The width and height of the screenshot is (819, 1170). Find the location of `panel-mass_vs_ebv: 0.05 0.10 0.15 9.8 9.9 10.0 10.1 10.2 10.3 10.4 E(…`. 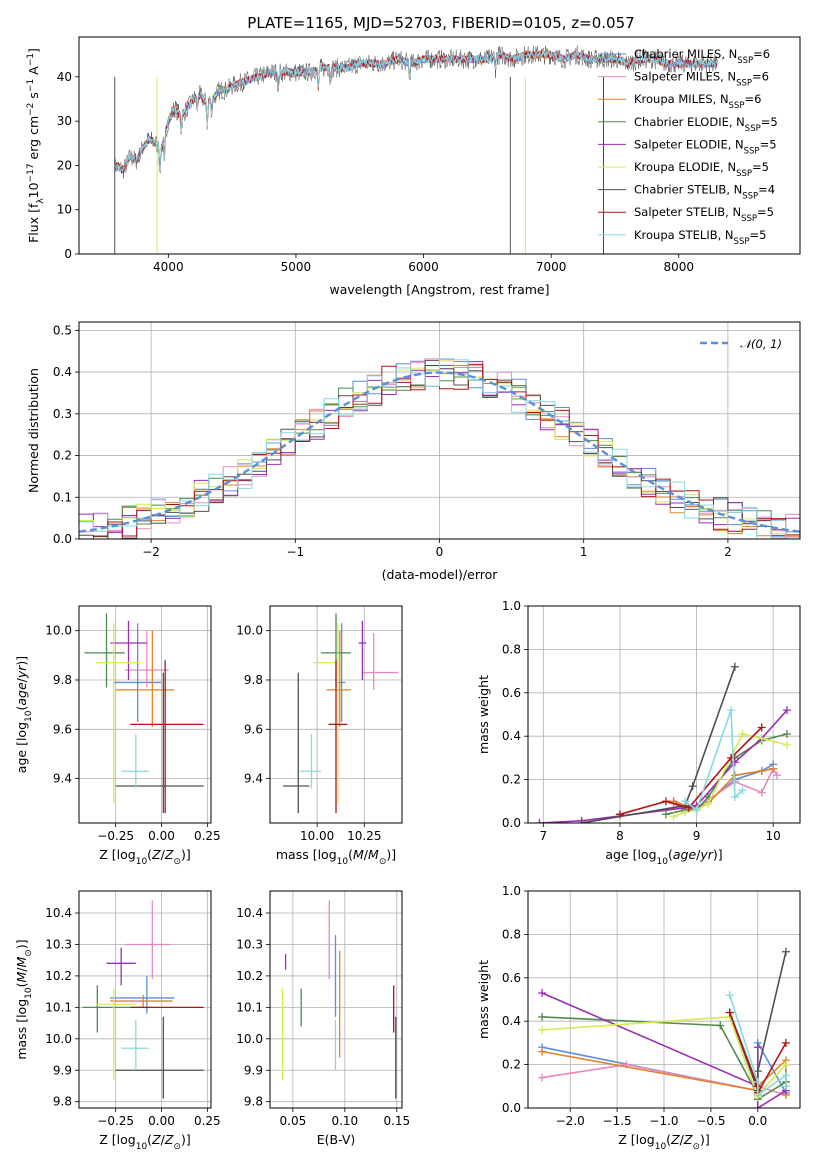

panel-mass_vs_ebv: 0.05 0.10 0.15 9.8 9.9 10.0 10.1 10.2 10.3 10.4 E(… is located at coordinates (323, 1018).